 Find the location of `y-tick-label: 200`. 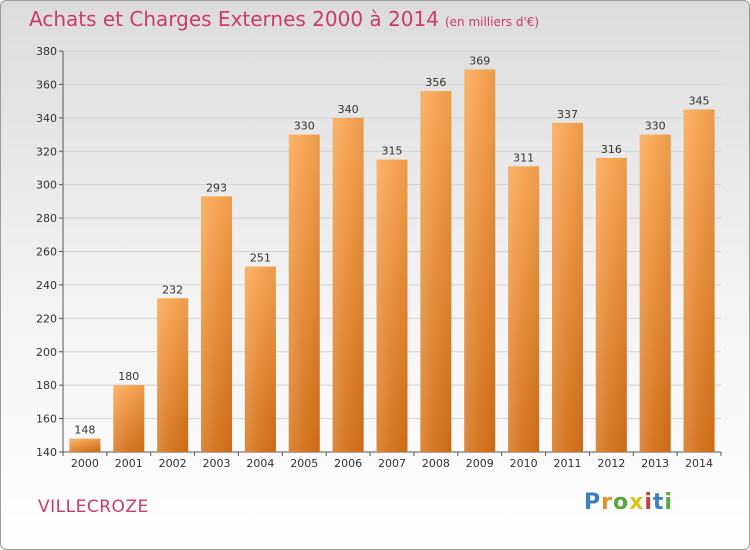

y-tick-label: 200 is located at coordinates (46, 352).